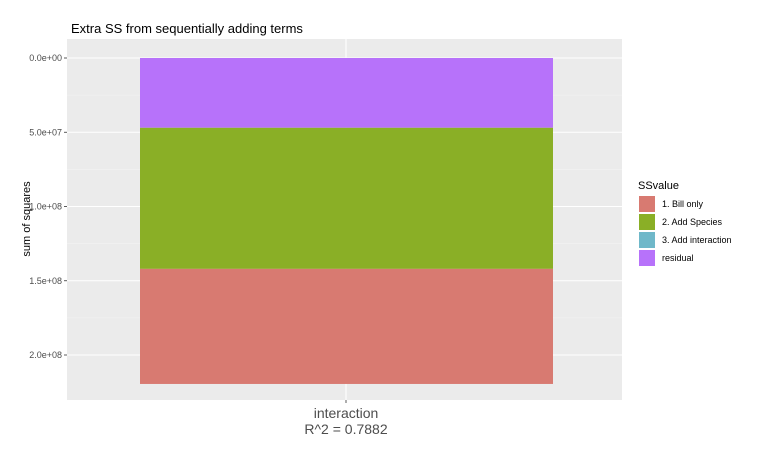 Image resolution: width=761 pixels, height=453 pixels. What do you see at coordinates (27, 219) in the screenshot?
I see `y-axis-label: sum of squares` at bounding box center [27, 219].